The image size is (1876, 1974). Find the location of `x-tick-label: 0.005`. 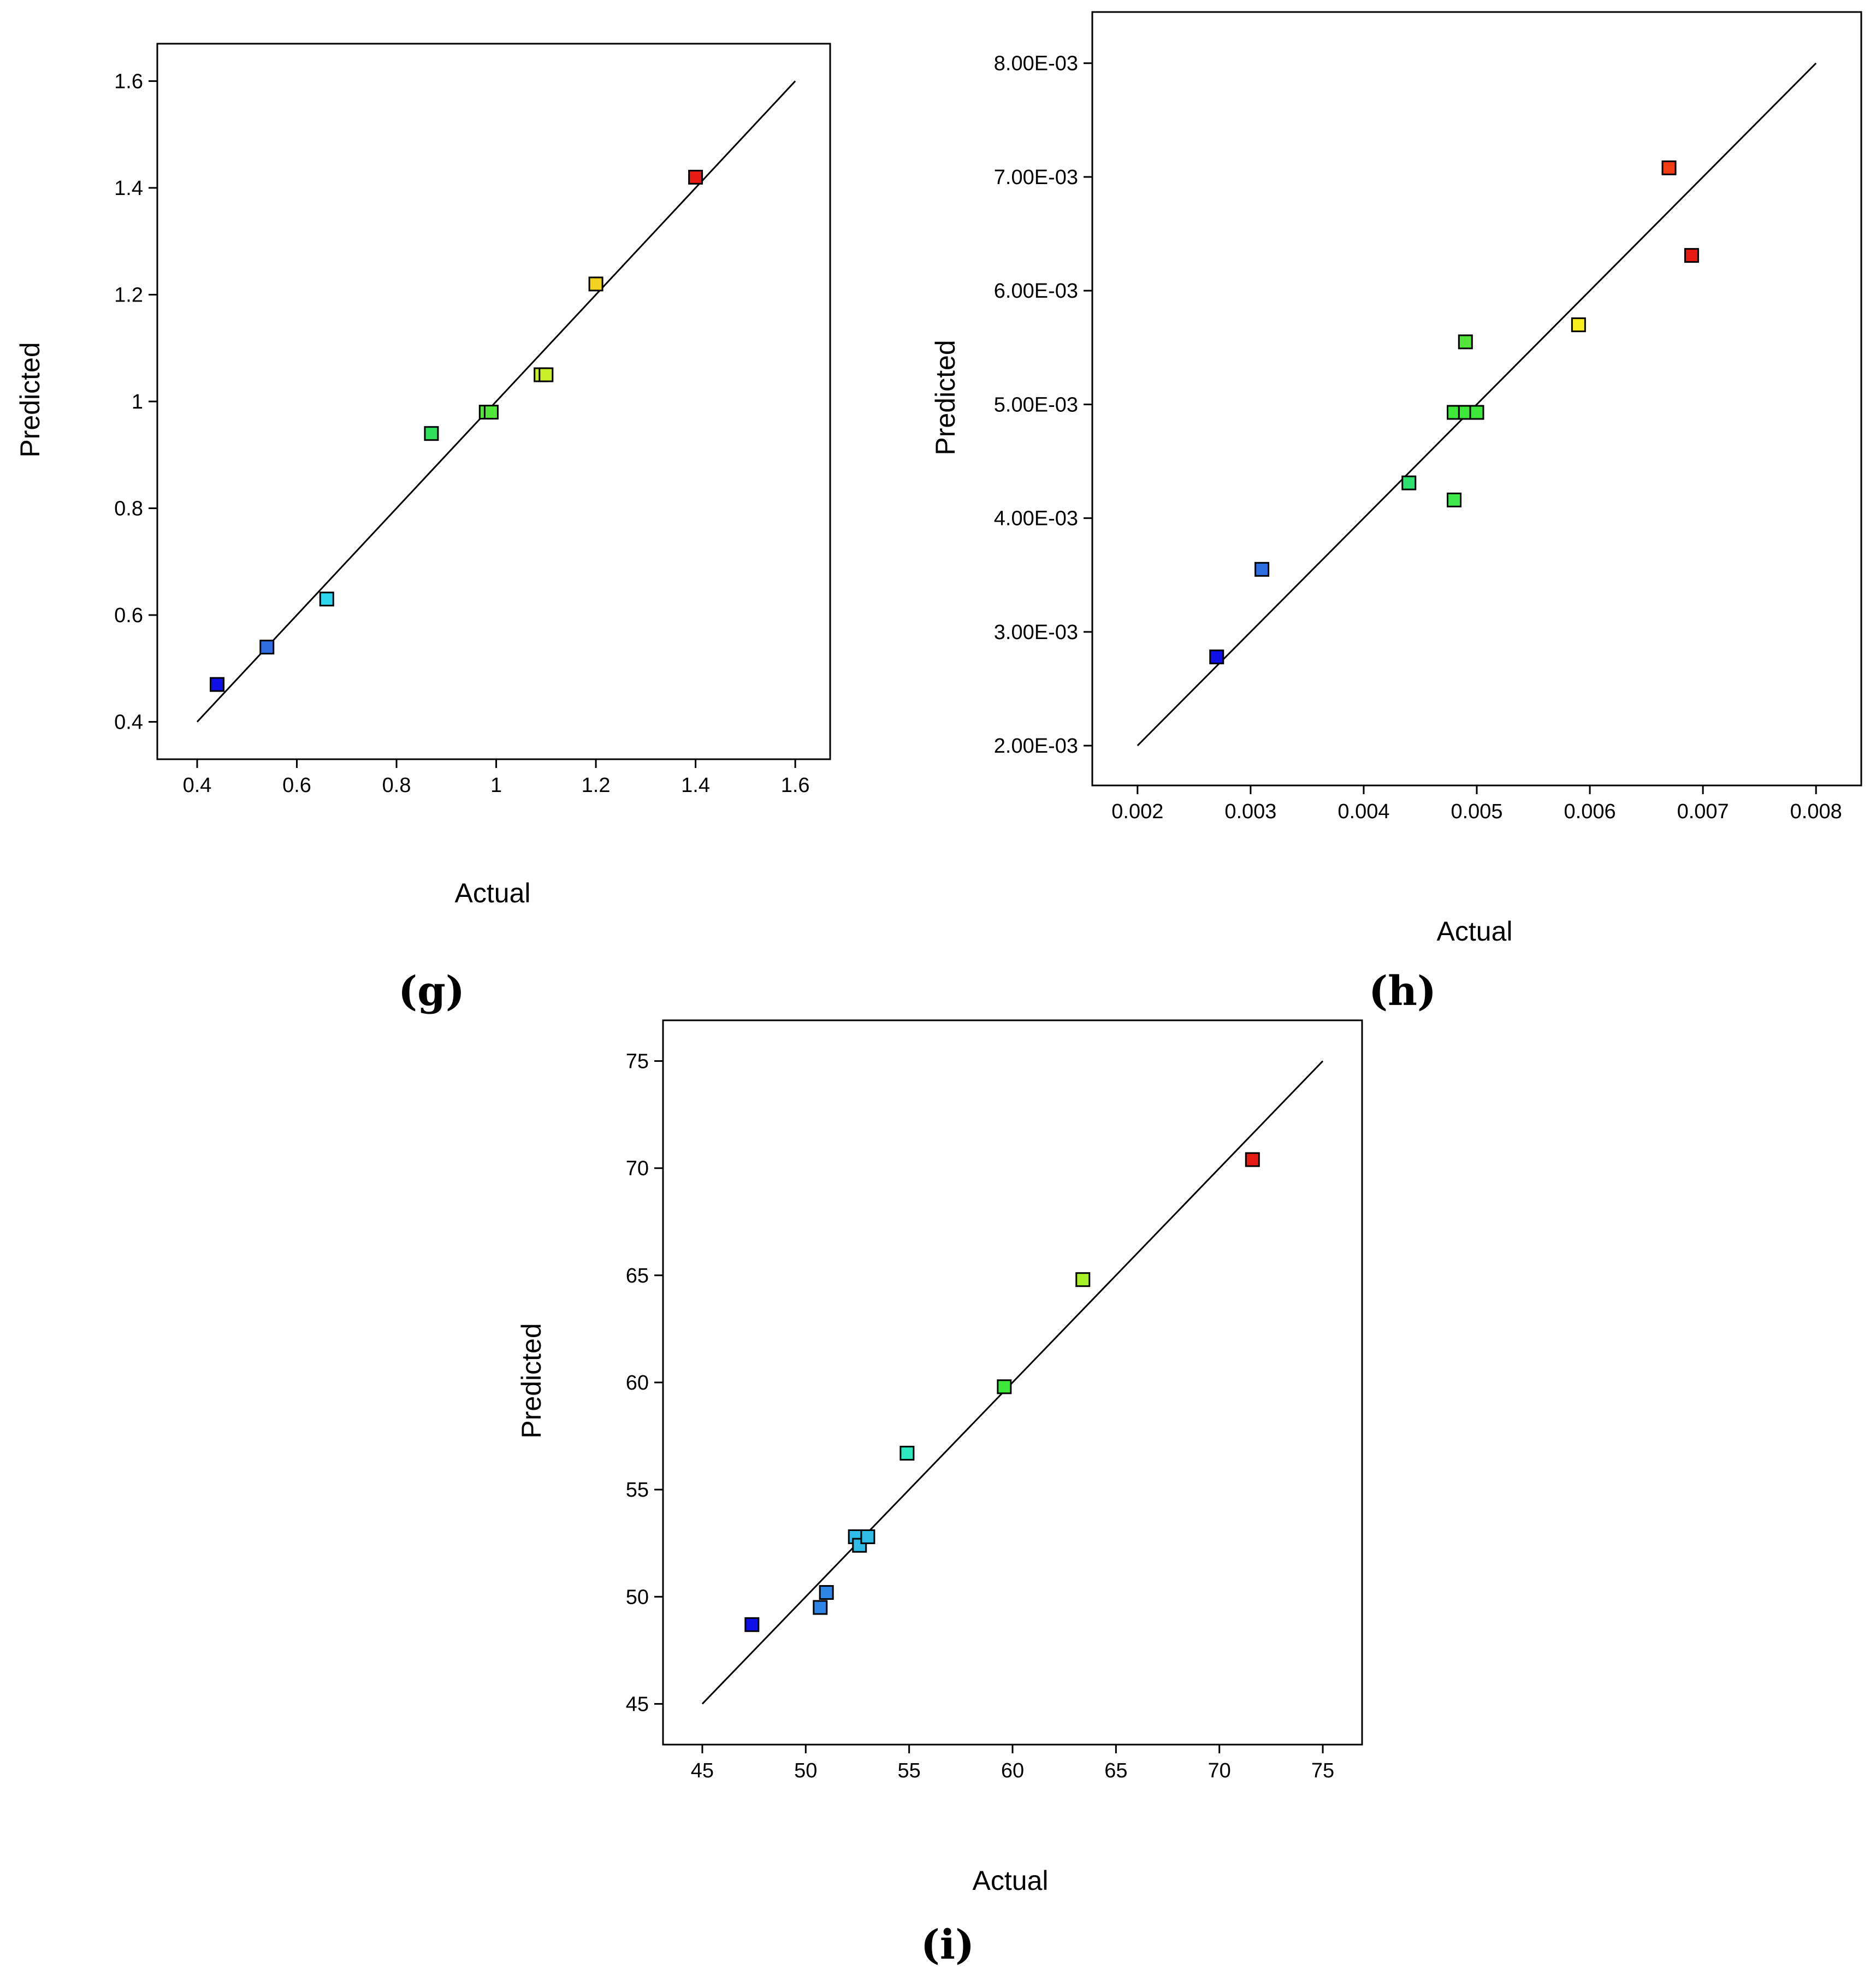

x-tick-label: 0.005 is located at coordinates (1476, 811).